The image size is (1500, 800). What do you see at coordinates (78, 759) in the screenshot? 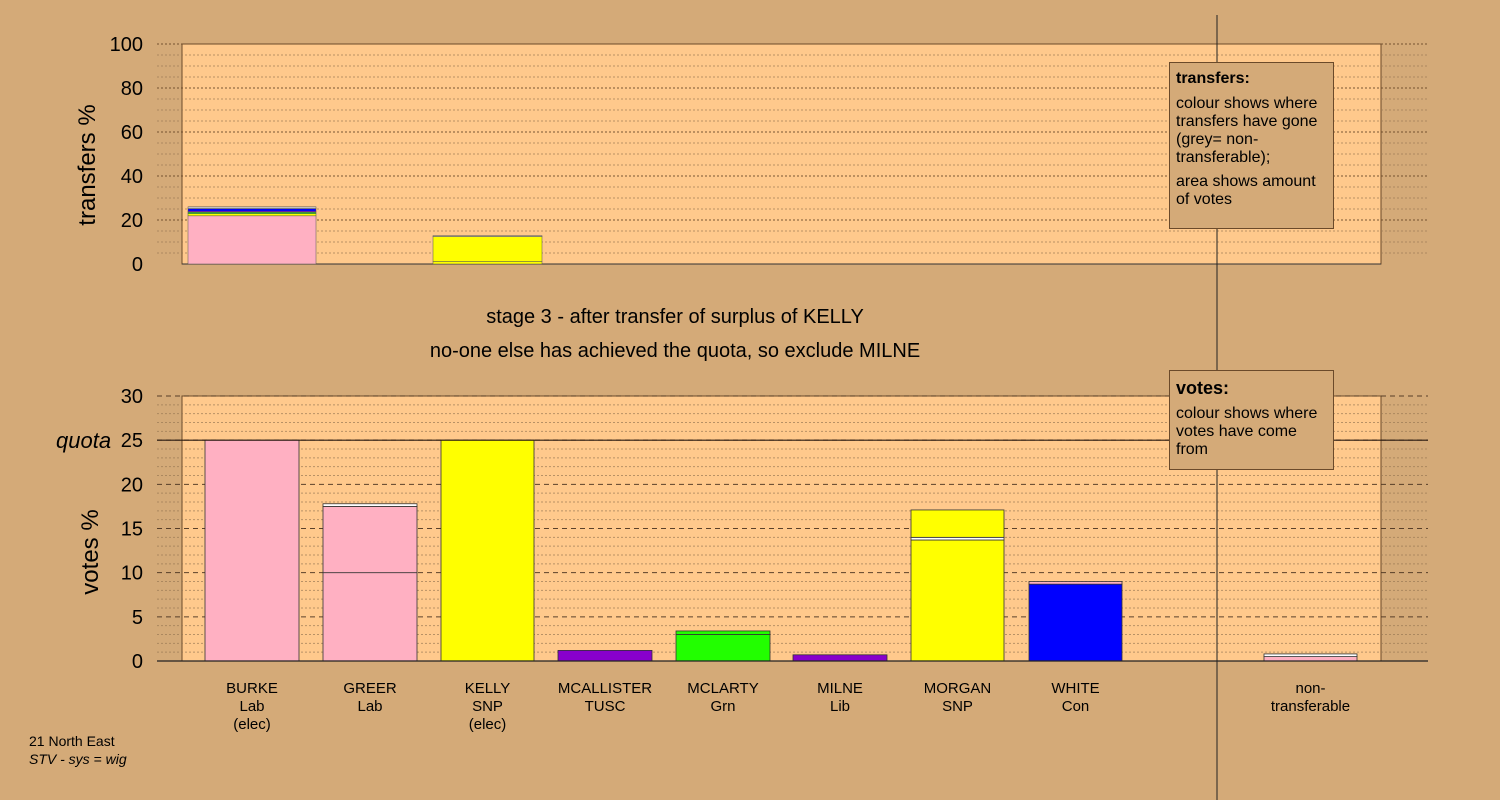
I see `footer-system: STV - sys = wig` at bounding box center [78, 759].